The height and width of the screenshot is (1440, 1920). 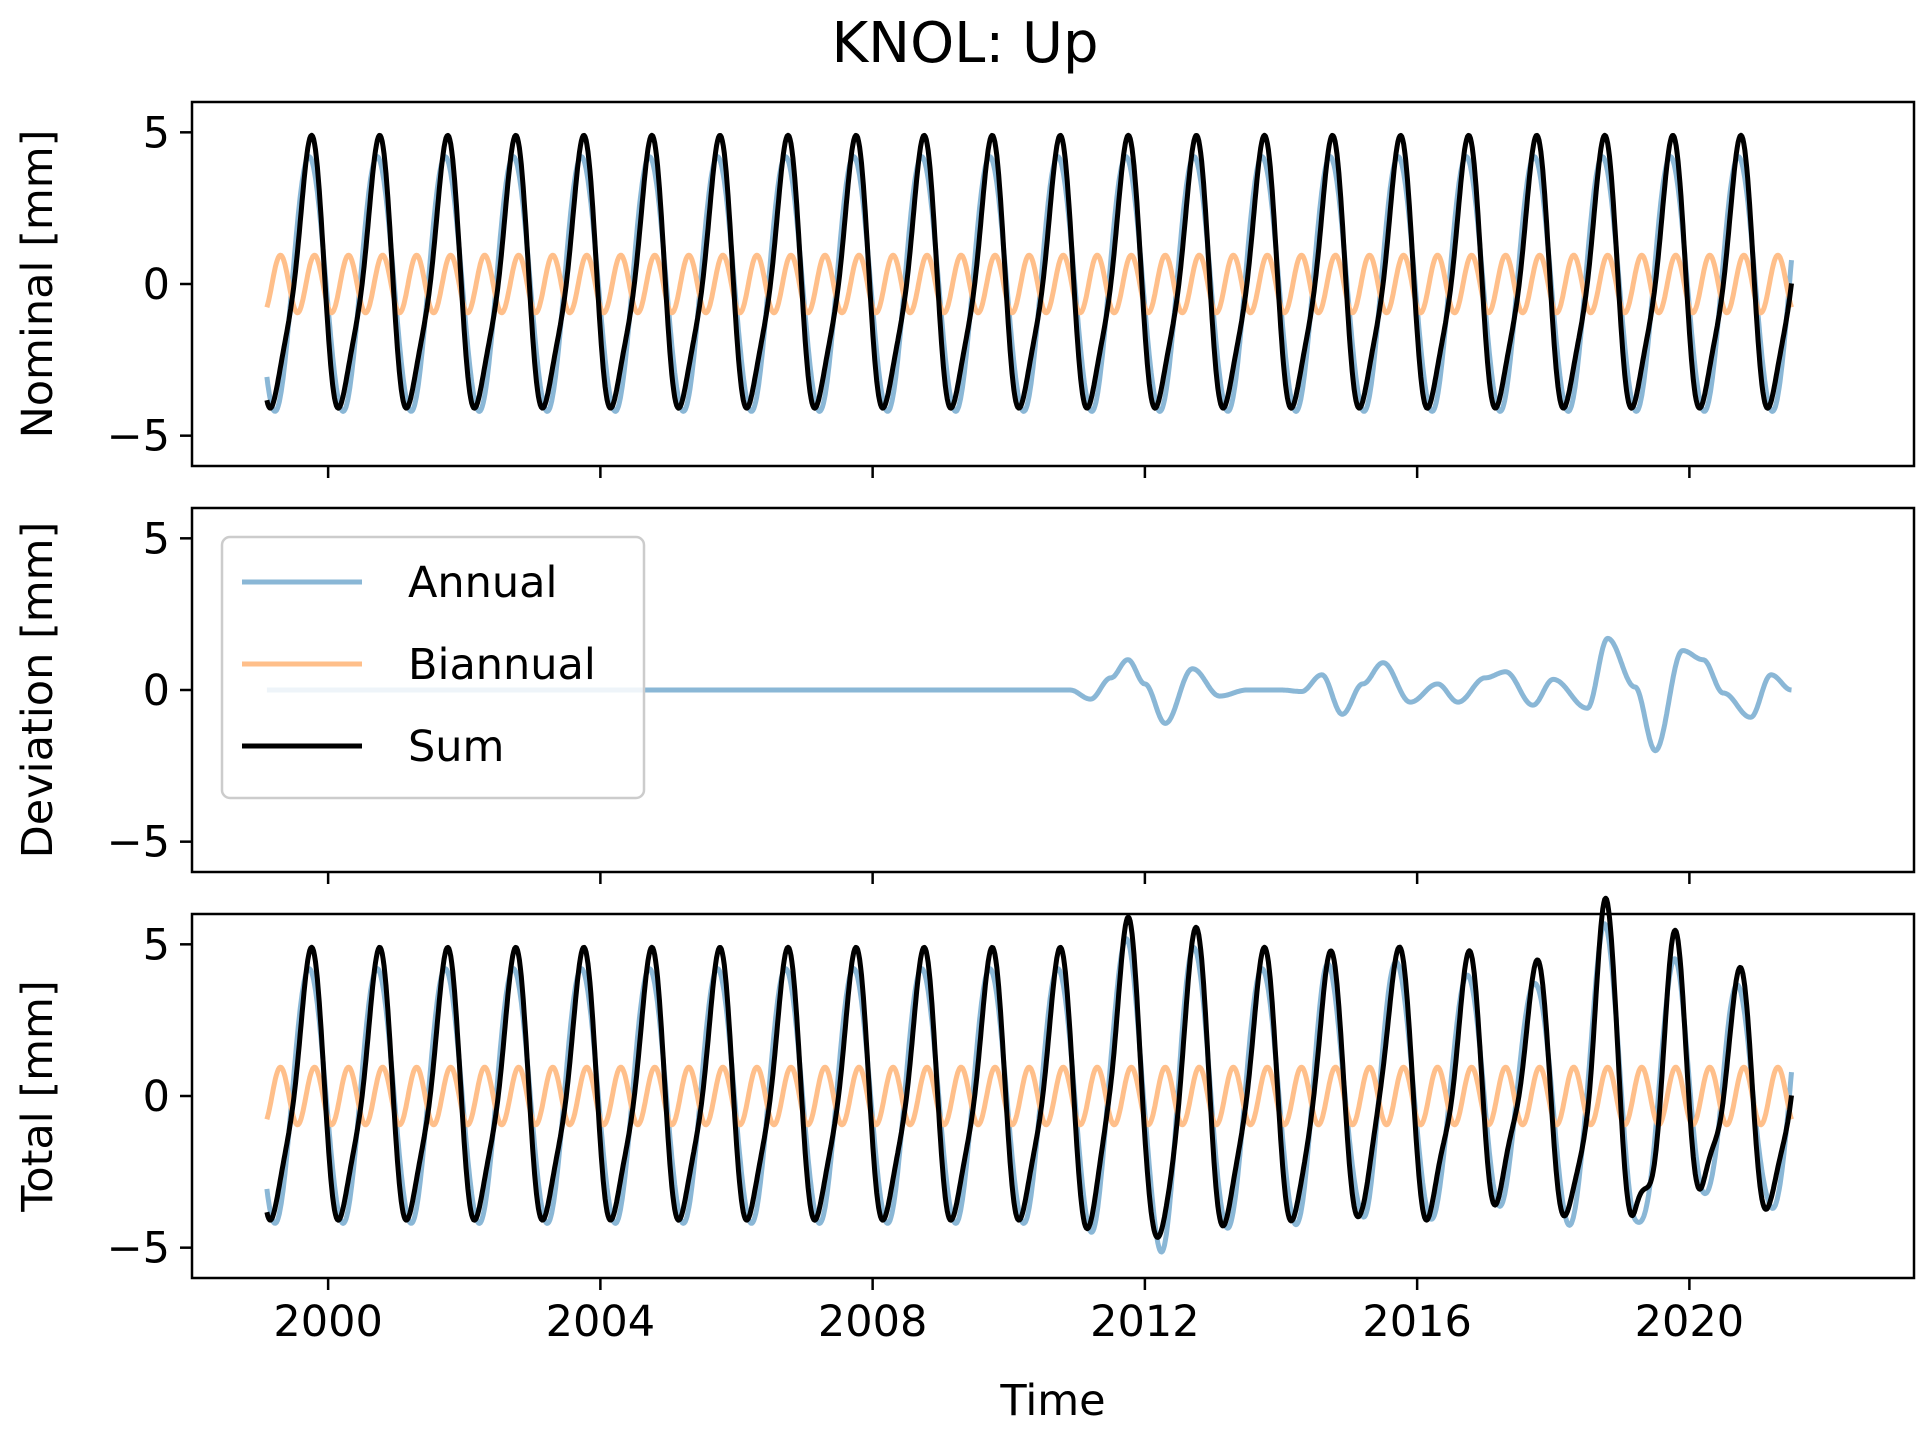 What do you see at coordinates (38, 284) in the screenshot?
I see `y-axis-label-nominal: Nominal [mm]` at bounding box center [38, 284].